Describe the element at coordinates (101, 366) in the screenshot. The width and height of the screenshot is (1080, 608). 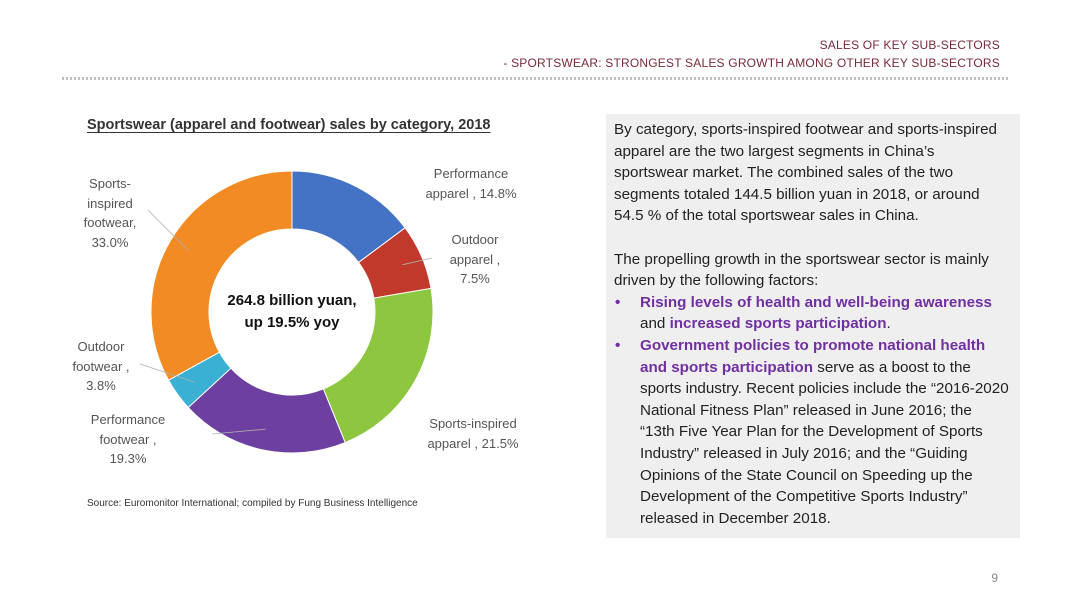
I see `label-outdoor-footwear: Outdoor footwear , 3.8%` at that location.